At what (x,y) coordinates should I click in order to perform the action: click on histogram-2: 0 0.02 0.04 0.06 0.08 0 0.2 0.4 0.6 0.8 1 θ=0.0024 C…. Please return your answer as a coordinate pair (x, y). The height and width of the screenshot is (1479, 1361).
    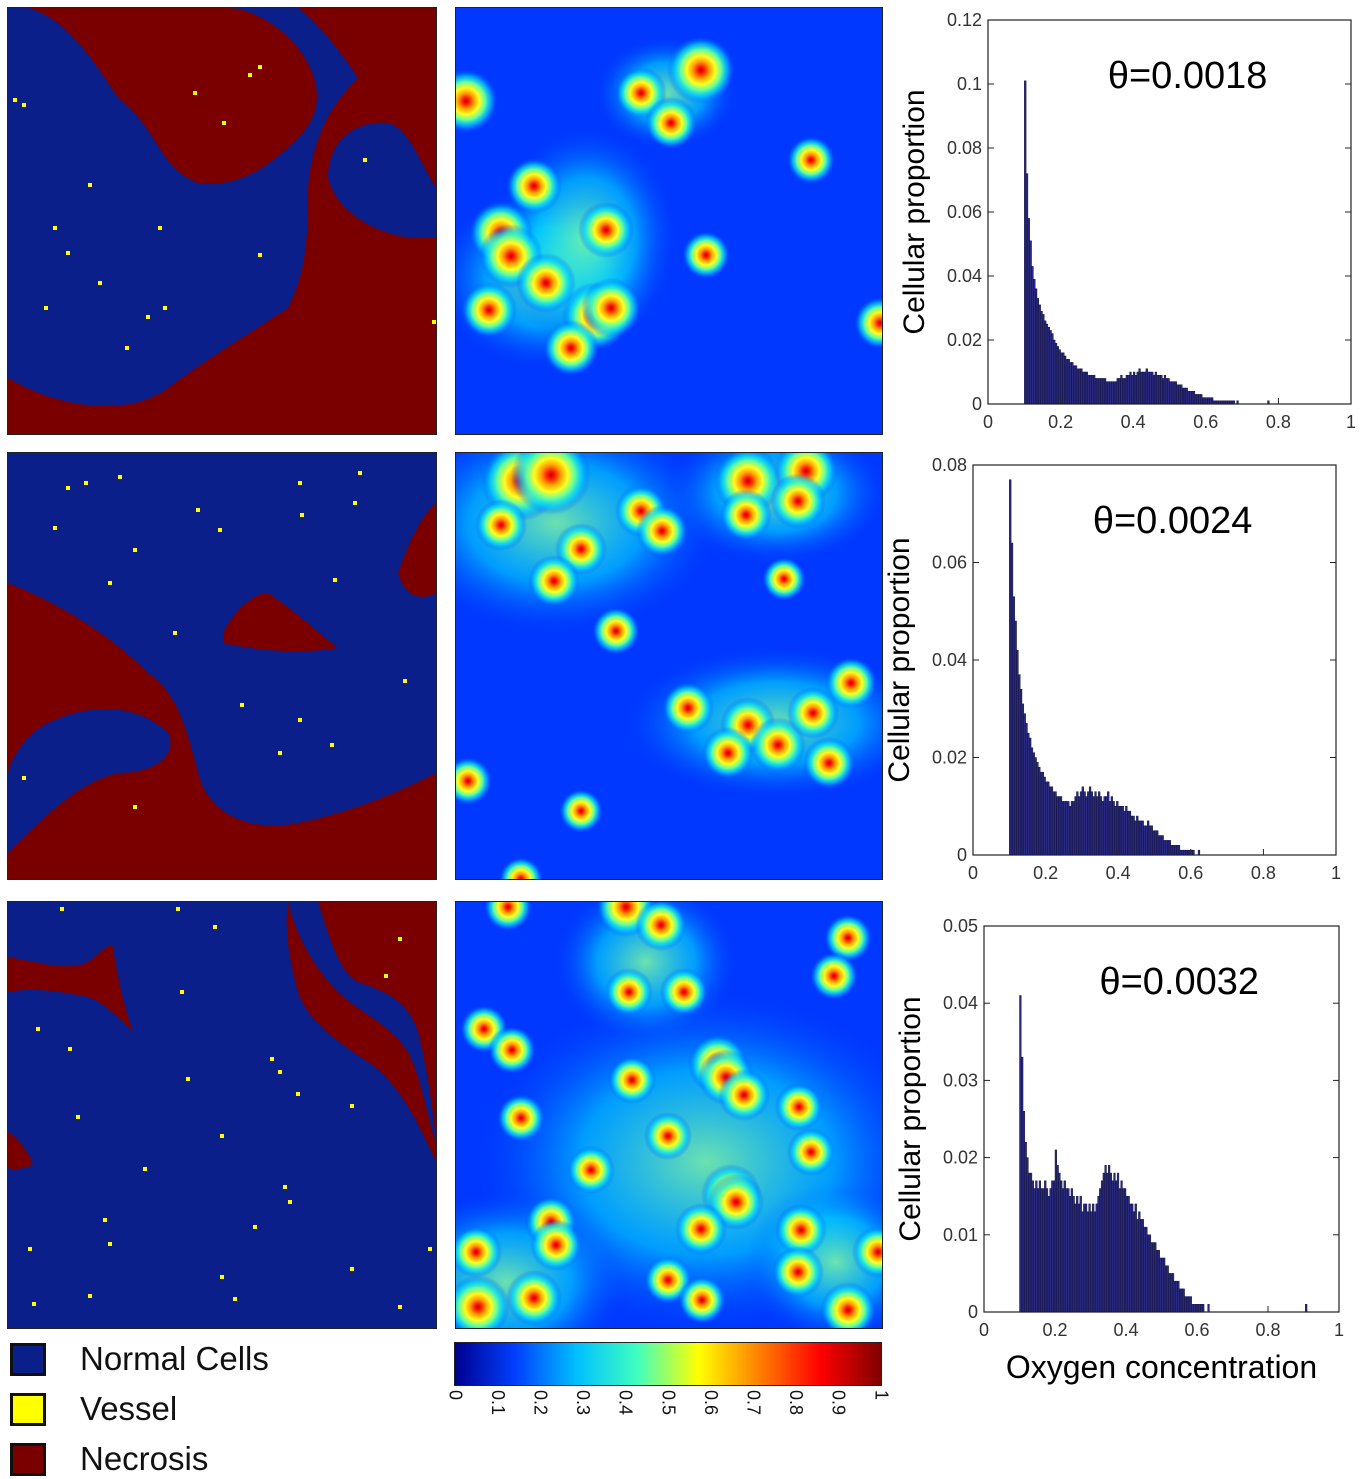
    Looking at the image, I should click on (1113, 669).